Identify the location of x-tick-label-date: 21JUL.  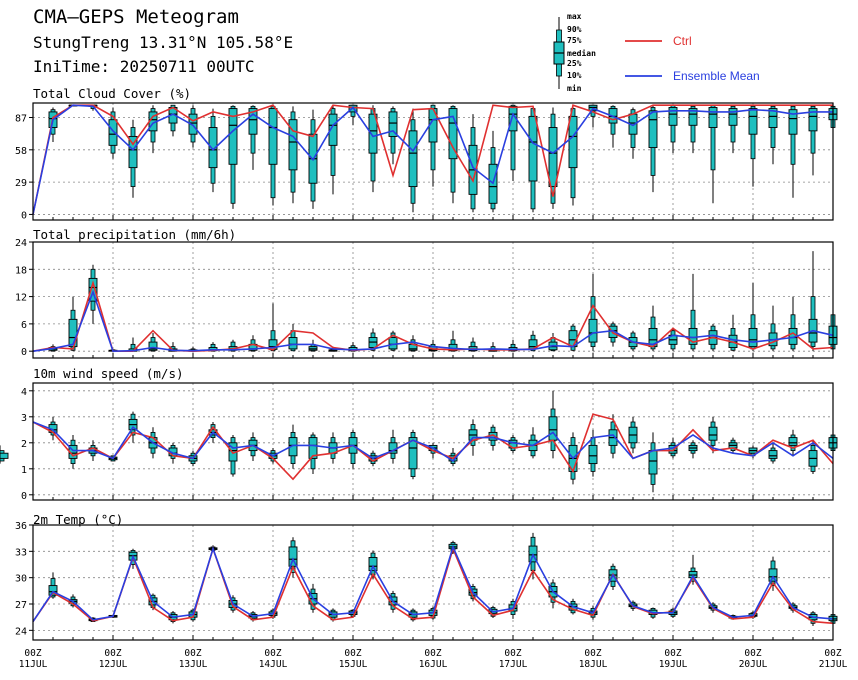
(833, 664).